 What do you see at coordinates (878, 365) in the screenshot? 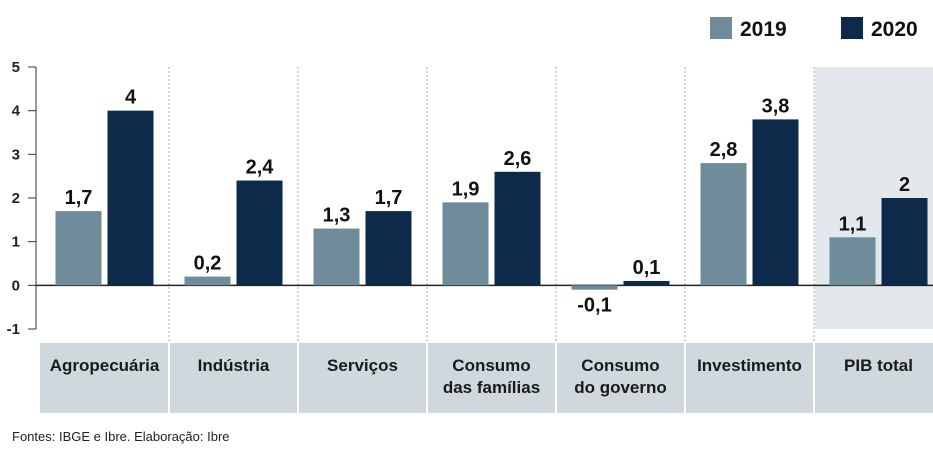
I see `category-label: PIB total` at bounding box center [878, 365].